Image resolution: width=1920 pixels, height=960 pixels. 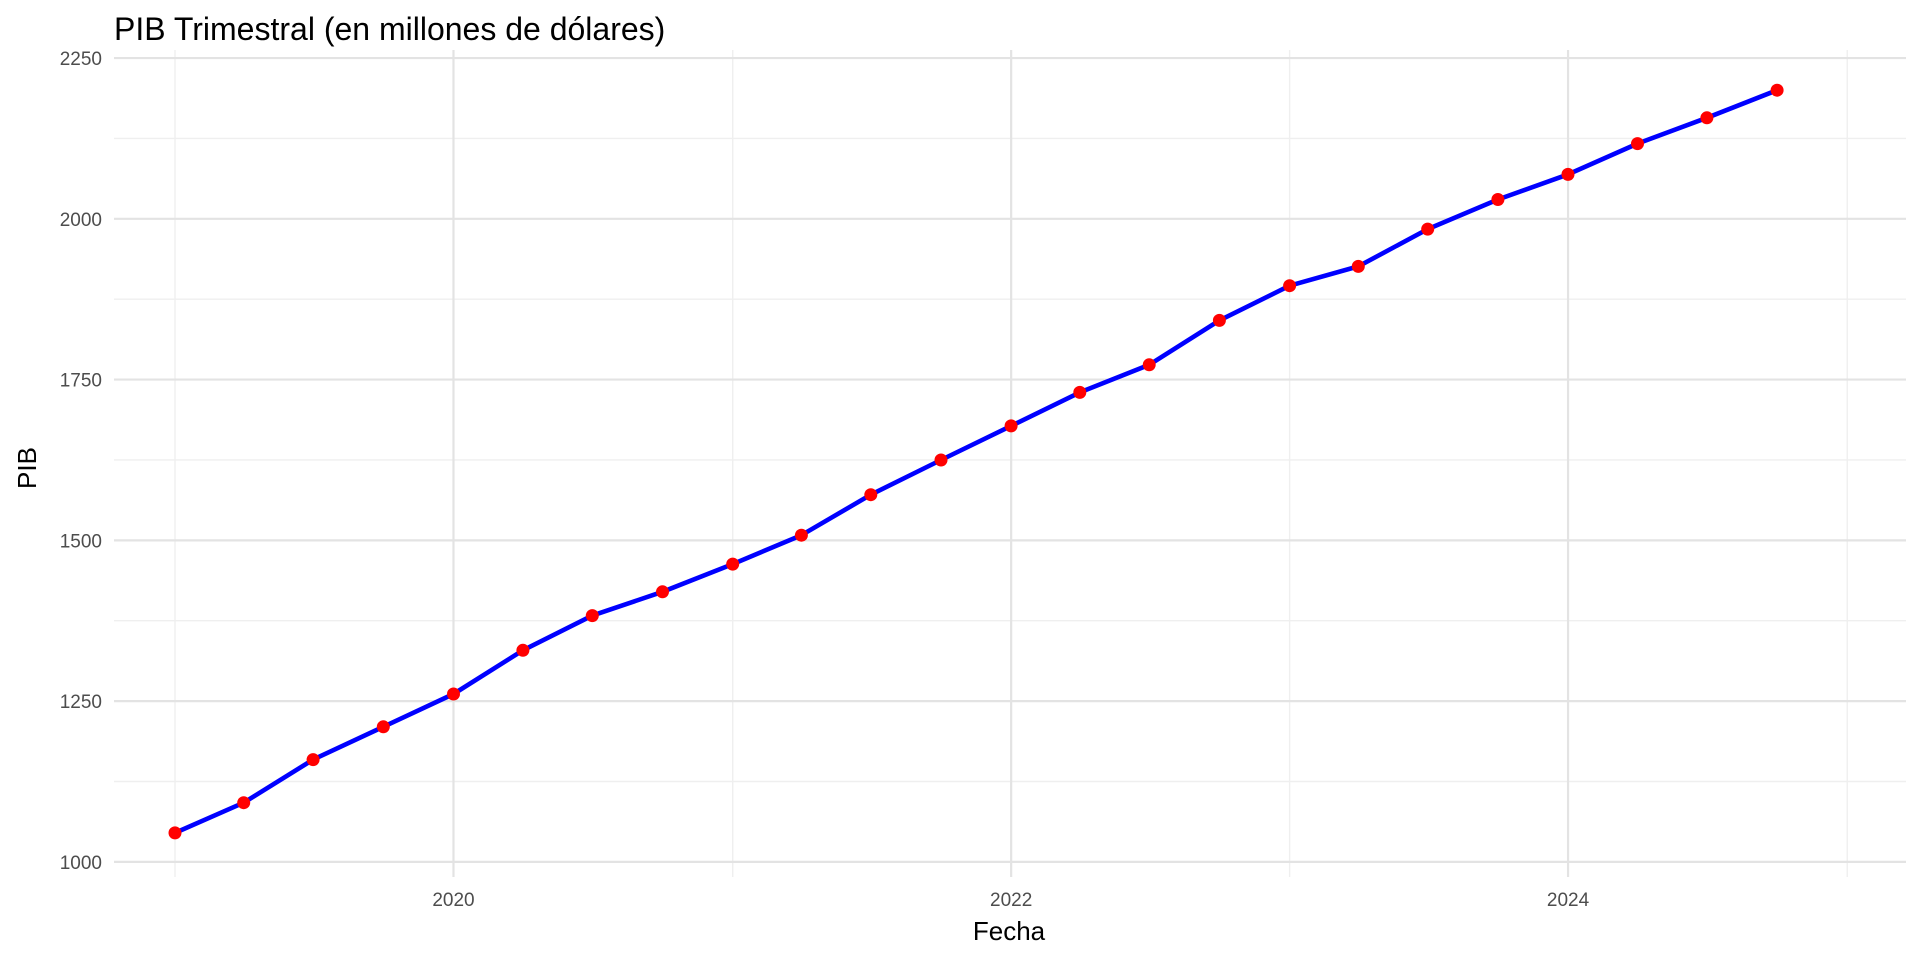 What do you see at coordinates (81, 702) in the screenshot?
I see `y-tick-label: 1250` at bounding box center [81, 702].